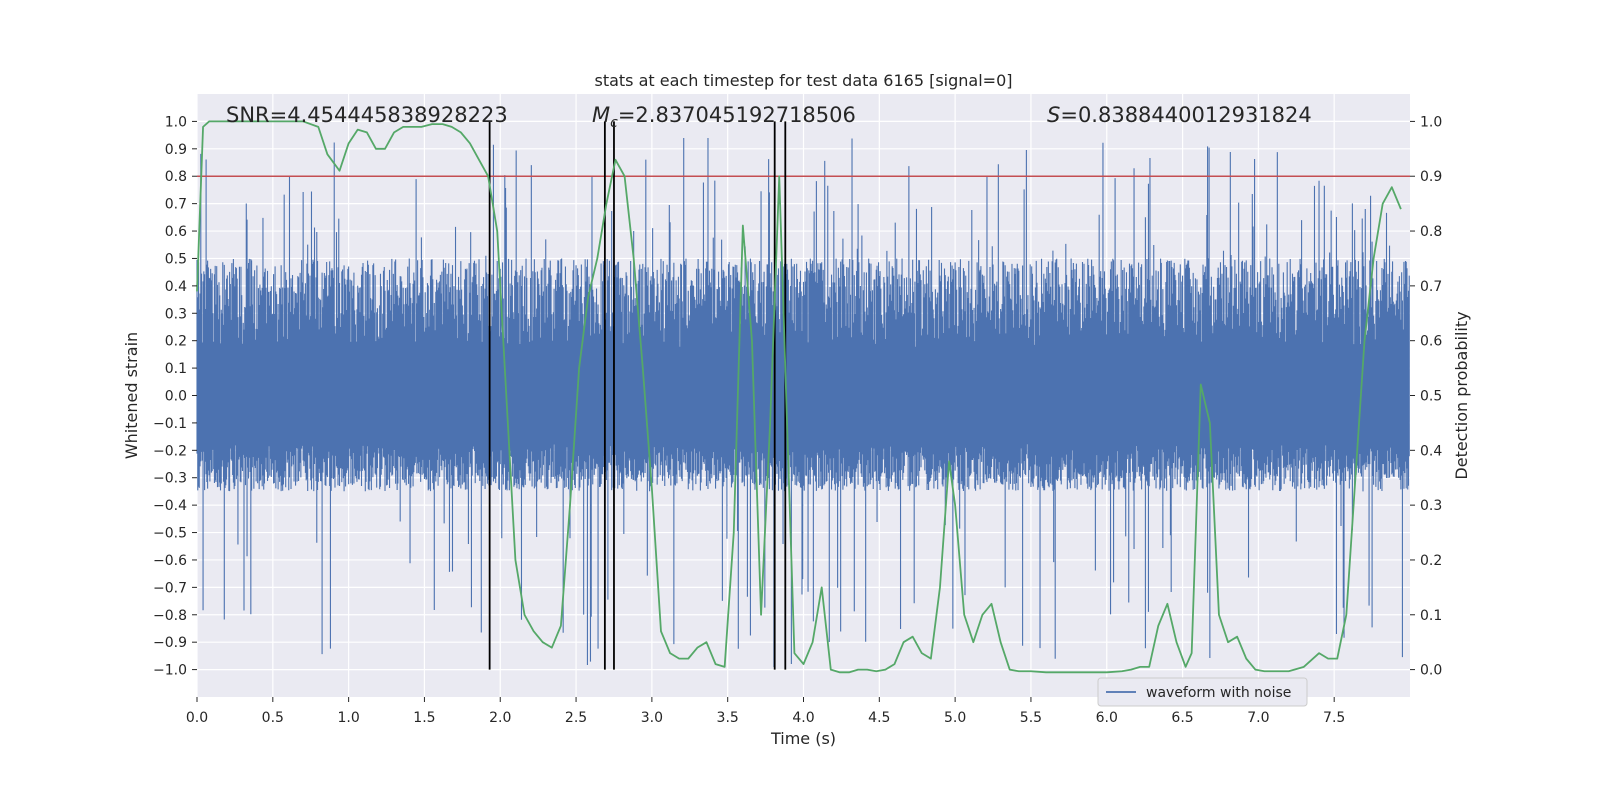  Describe the element at coordinates (1431, 616) in the screenshot. I see `y-right-tick-label: 0.1` at that location.